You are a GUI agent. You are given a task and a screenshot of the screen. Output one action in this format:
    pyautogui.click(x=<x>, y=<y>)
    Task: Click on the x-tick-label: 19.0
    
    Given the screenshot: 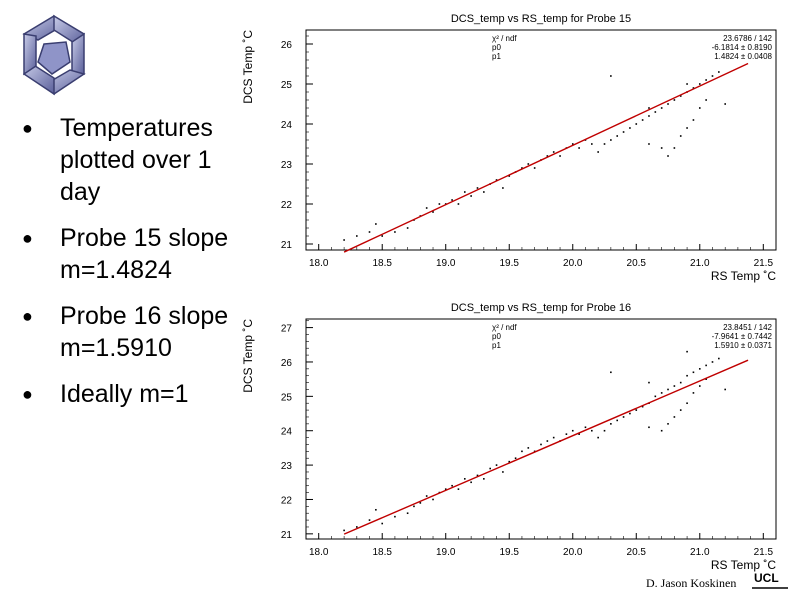 What is the action you would take?
    pyautogui.click(x=446, y=263)
    